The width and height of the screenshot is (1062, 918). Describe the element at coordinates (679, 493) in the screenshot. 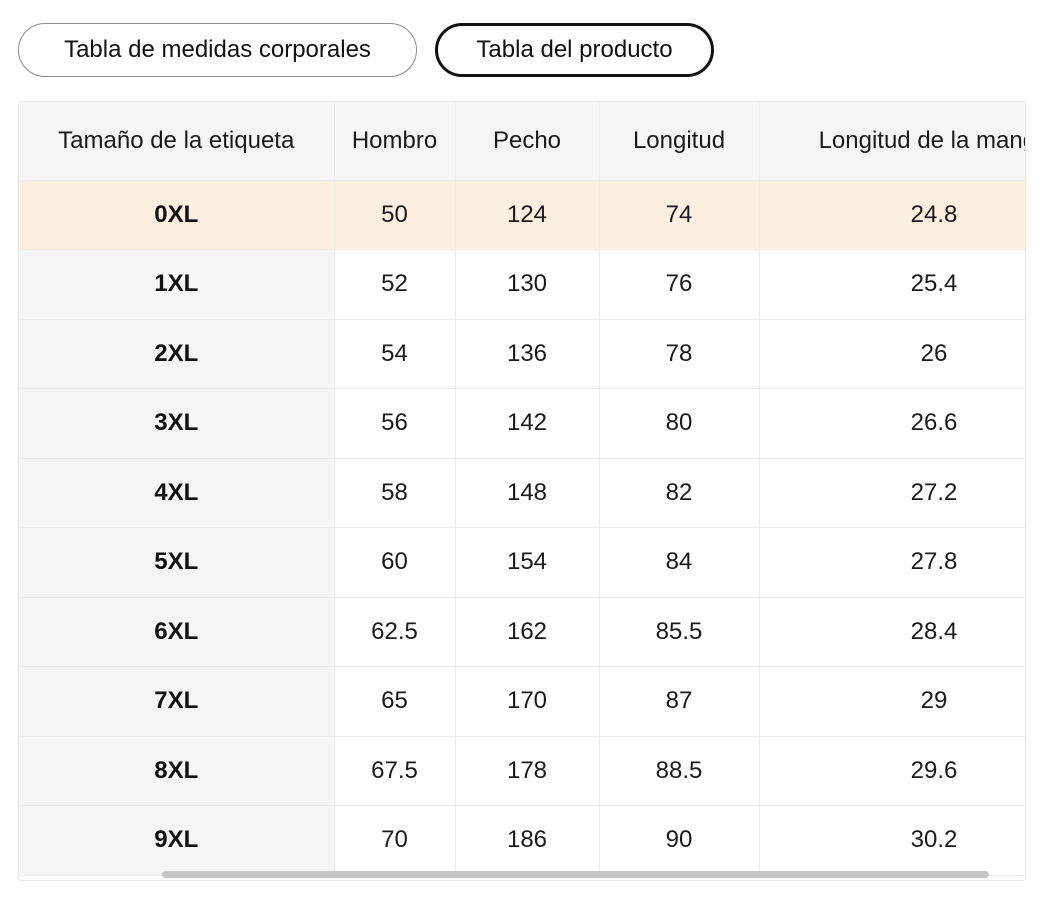

I see `length-cell: 82` at that location.